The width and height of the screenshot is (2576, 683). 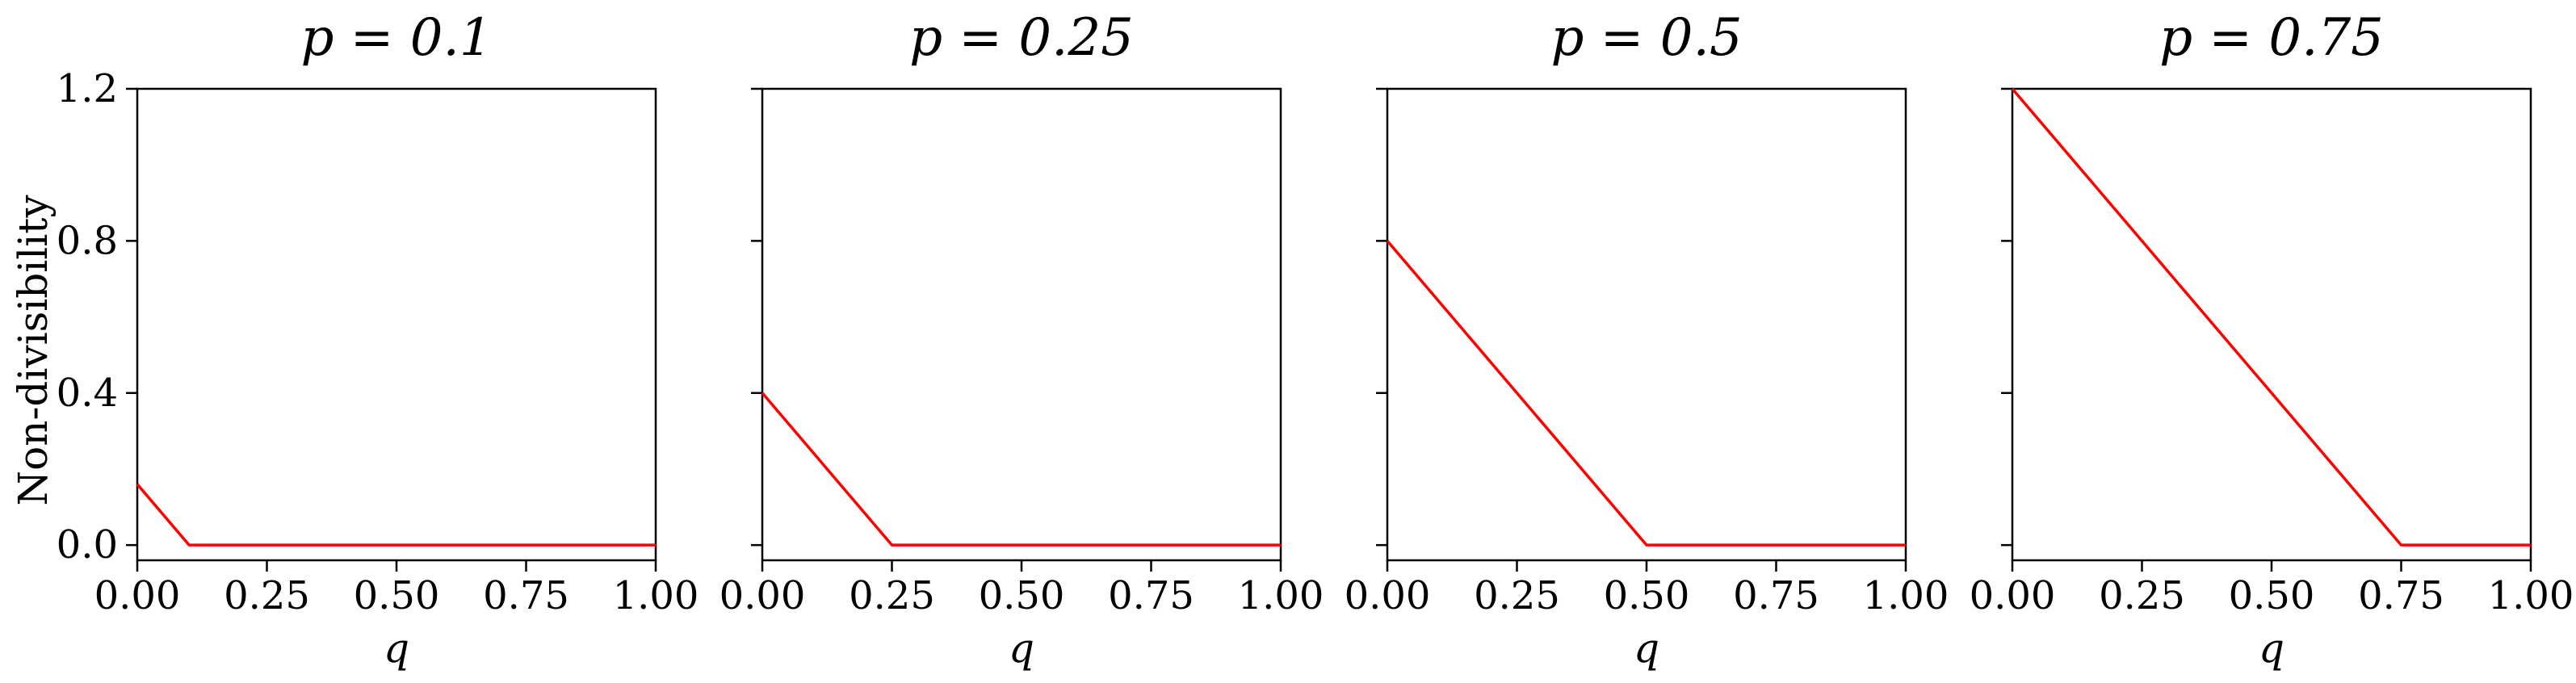 I want to click on panel-title: p = 0.75, so click(x=2271, y=38).